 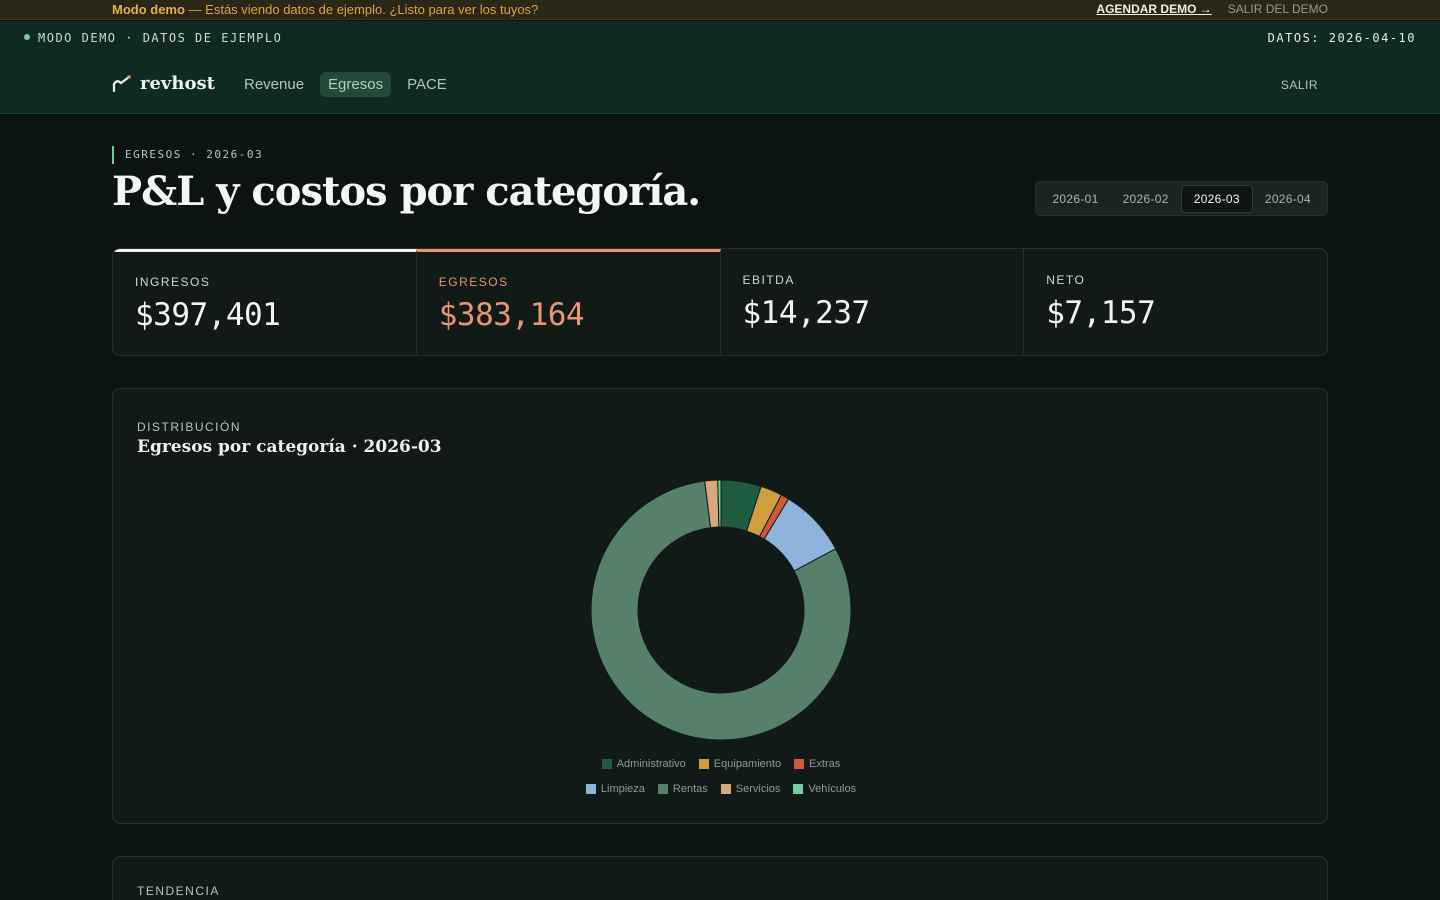 I want to click on legend-item: Administrativo, so click(x=643, y=763).